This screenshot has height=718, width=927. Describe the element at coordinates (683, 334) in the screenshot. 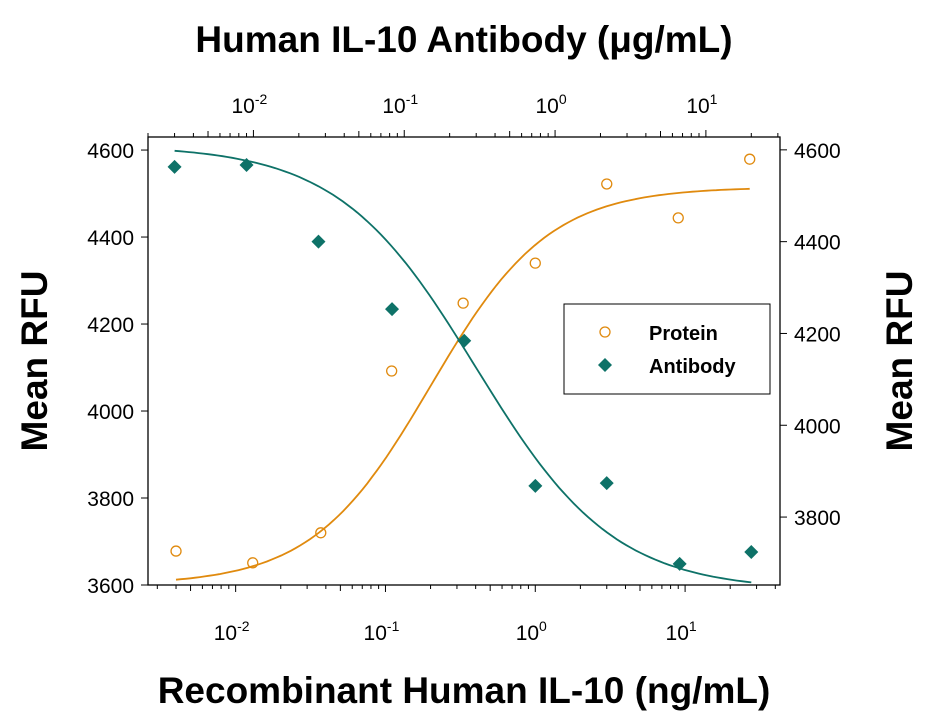

I see `legend-label-protein: Protein` at that location.